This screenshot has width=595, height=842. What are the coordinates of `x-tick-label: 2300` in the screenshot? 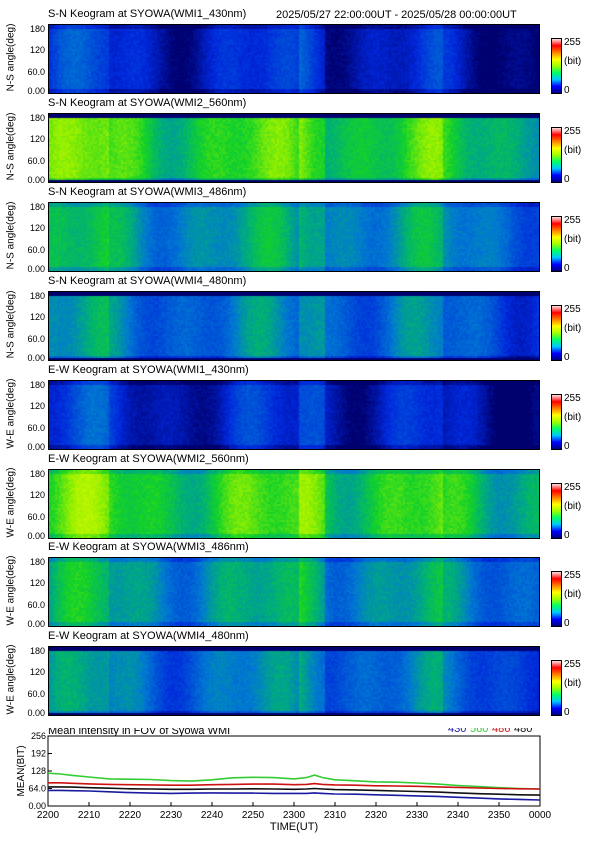 It's located at (294, 815).